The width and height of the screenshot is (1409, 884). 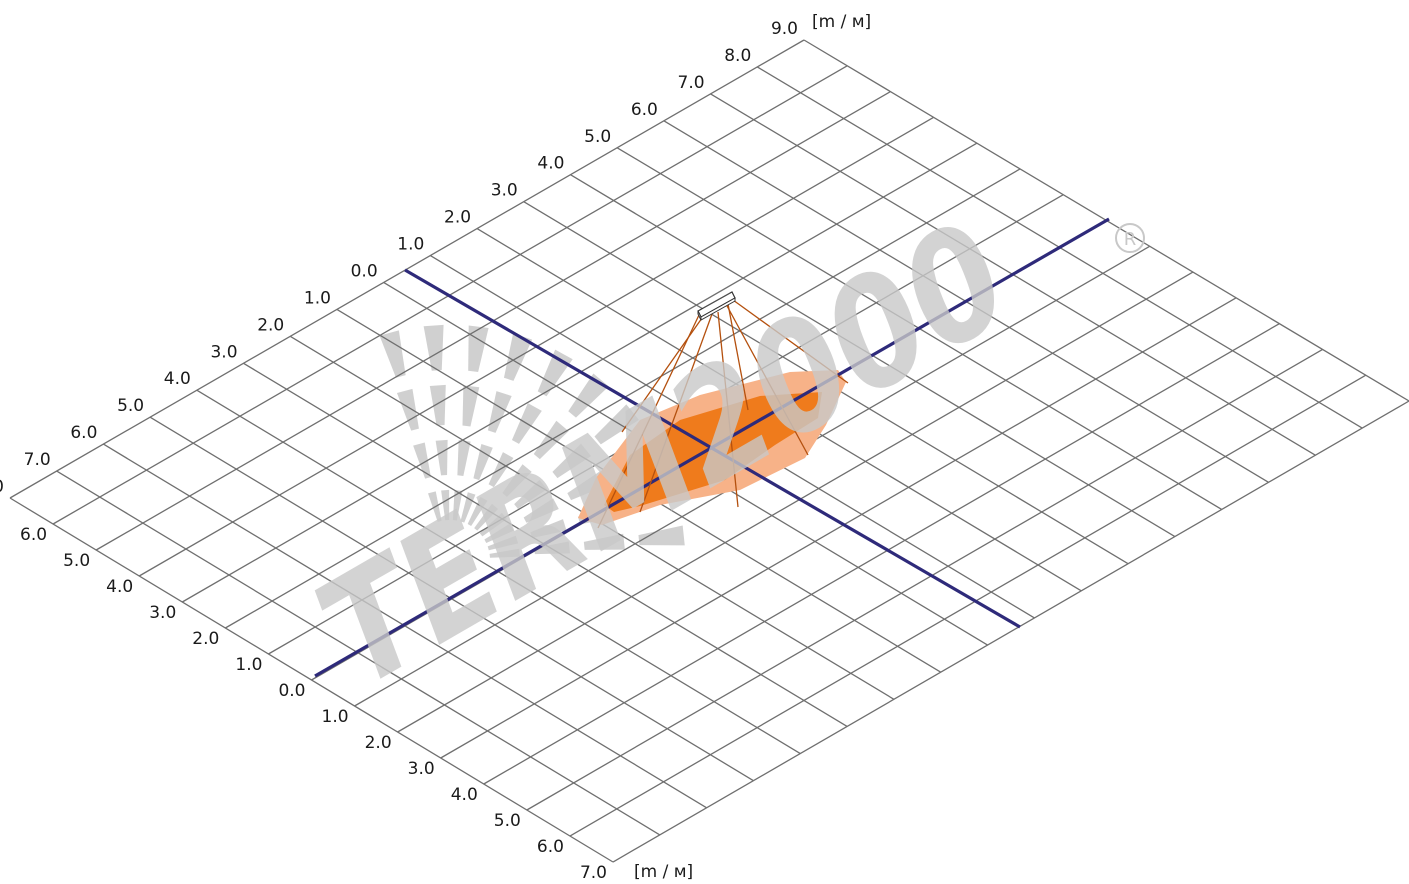 What do you see at coordinates (410, 245) in the screenshot?
I see `tick-label-back: 1.0` at bounding box center [410, 245].